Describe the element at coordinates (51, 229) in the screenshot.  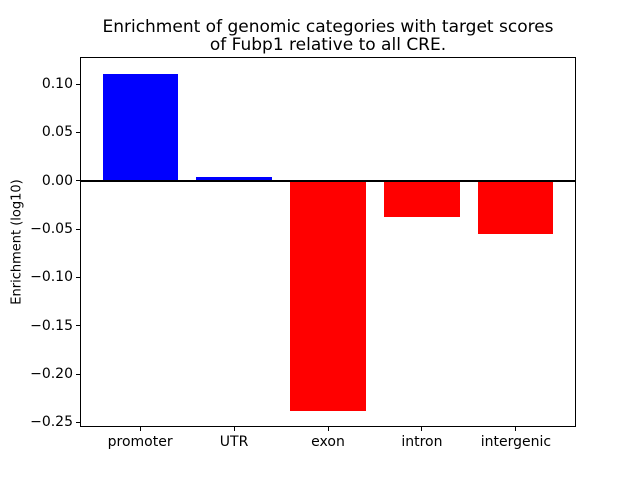
I see `y-tick-label: −0.05` at that location.